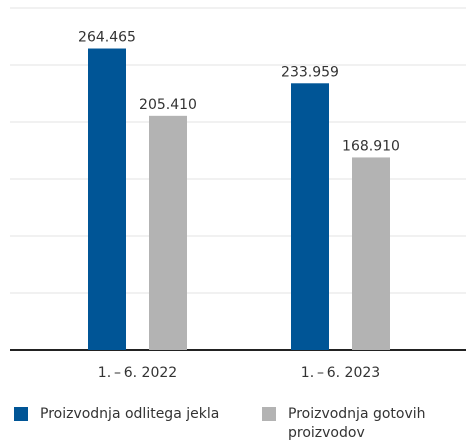  What do you see at coordinates (168, 105) in the screenshot?
I see `data-label: 205.410` at bounding box center [168, 105].